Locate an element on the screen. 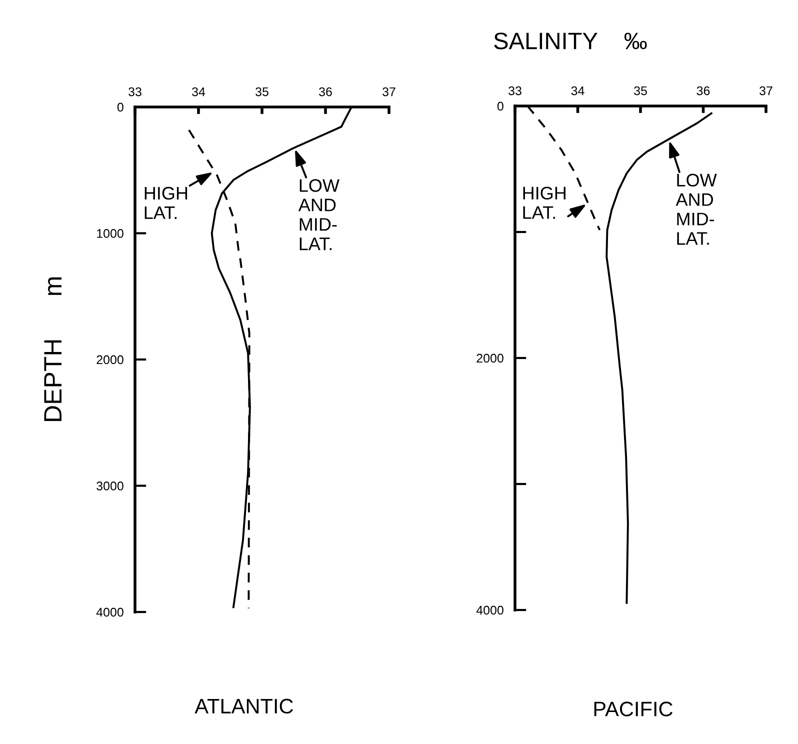 The image size is (798, 744). text: PACIFIC is located at coordinates (633, 709).